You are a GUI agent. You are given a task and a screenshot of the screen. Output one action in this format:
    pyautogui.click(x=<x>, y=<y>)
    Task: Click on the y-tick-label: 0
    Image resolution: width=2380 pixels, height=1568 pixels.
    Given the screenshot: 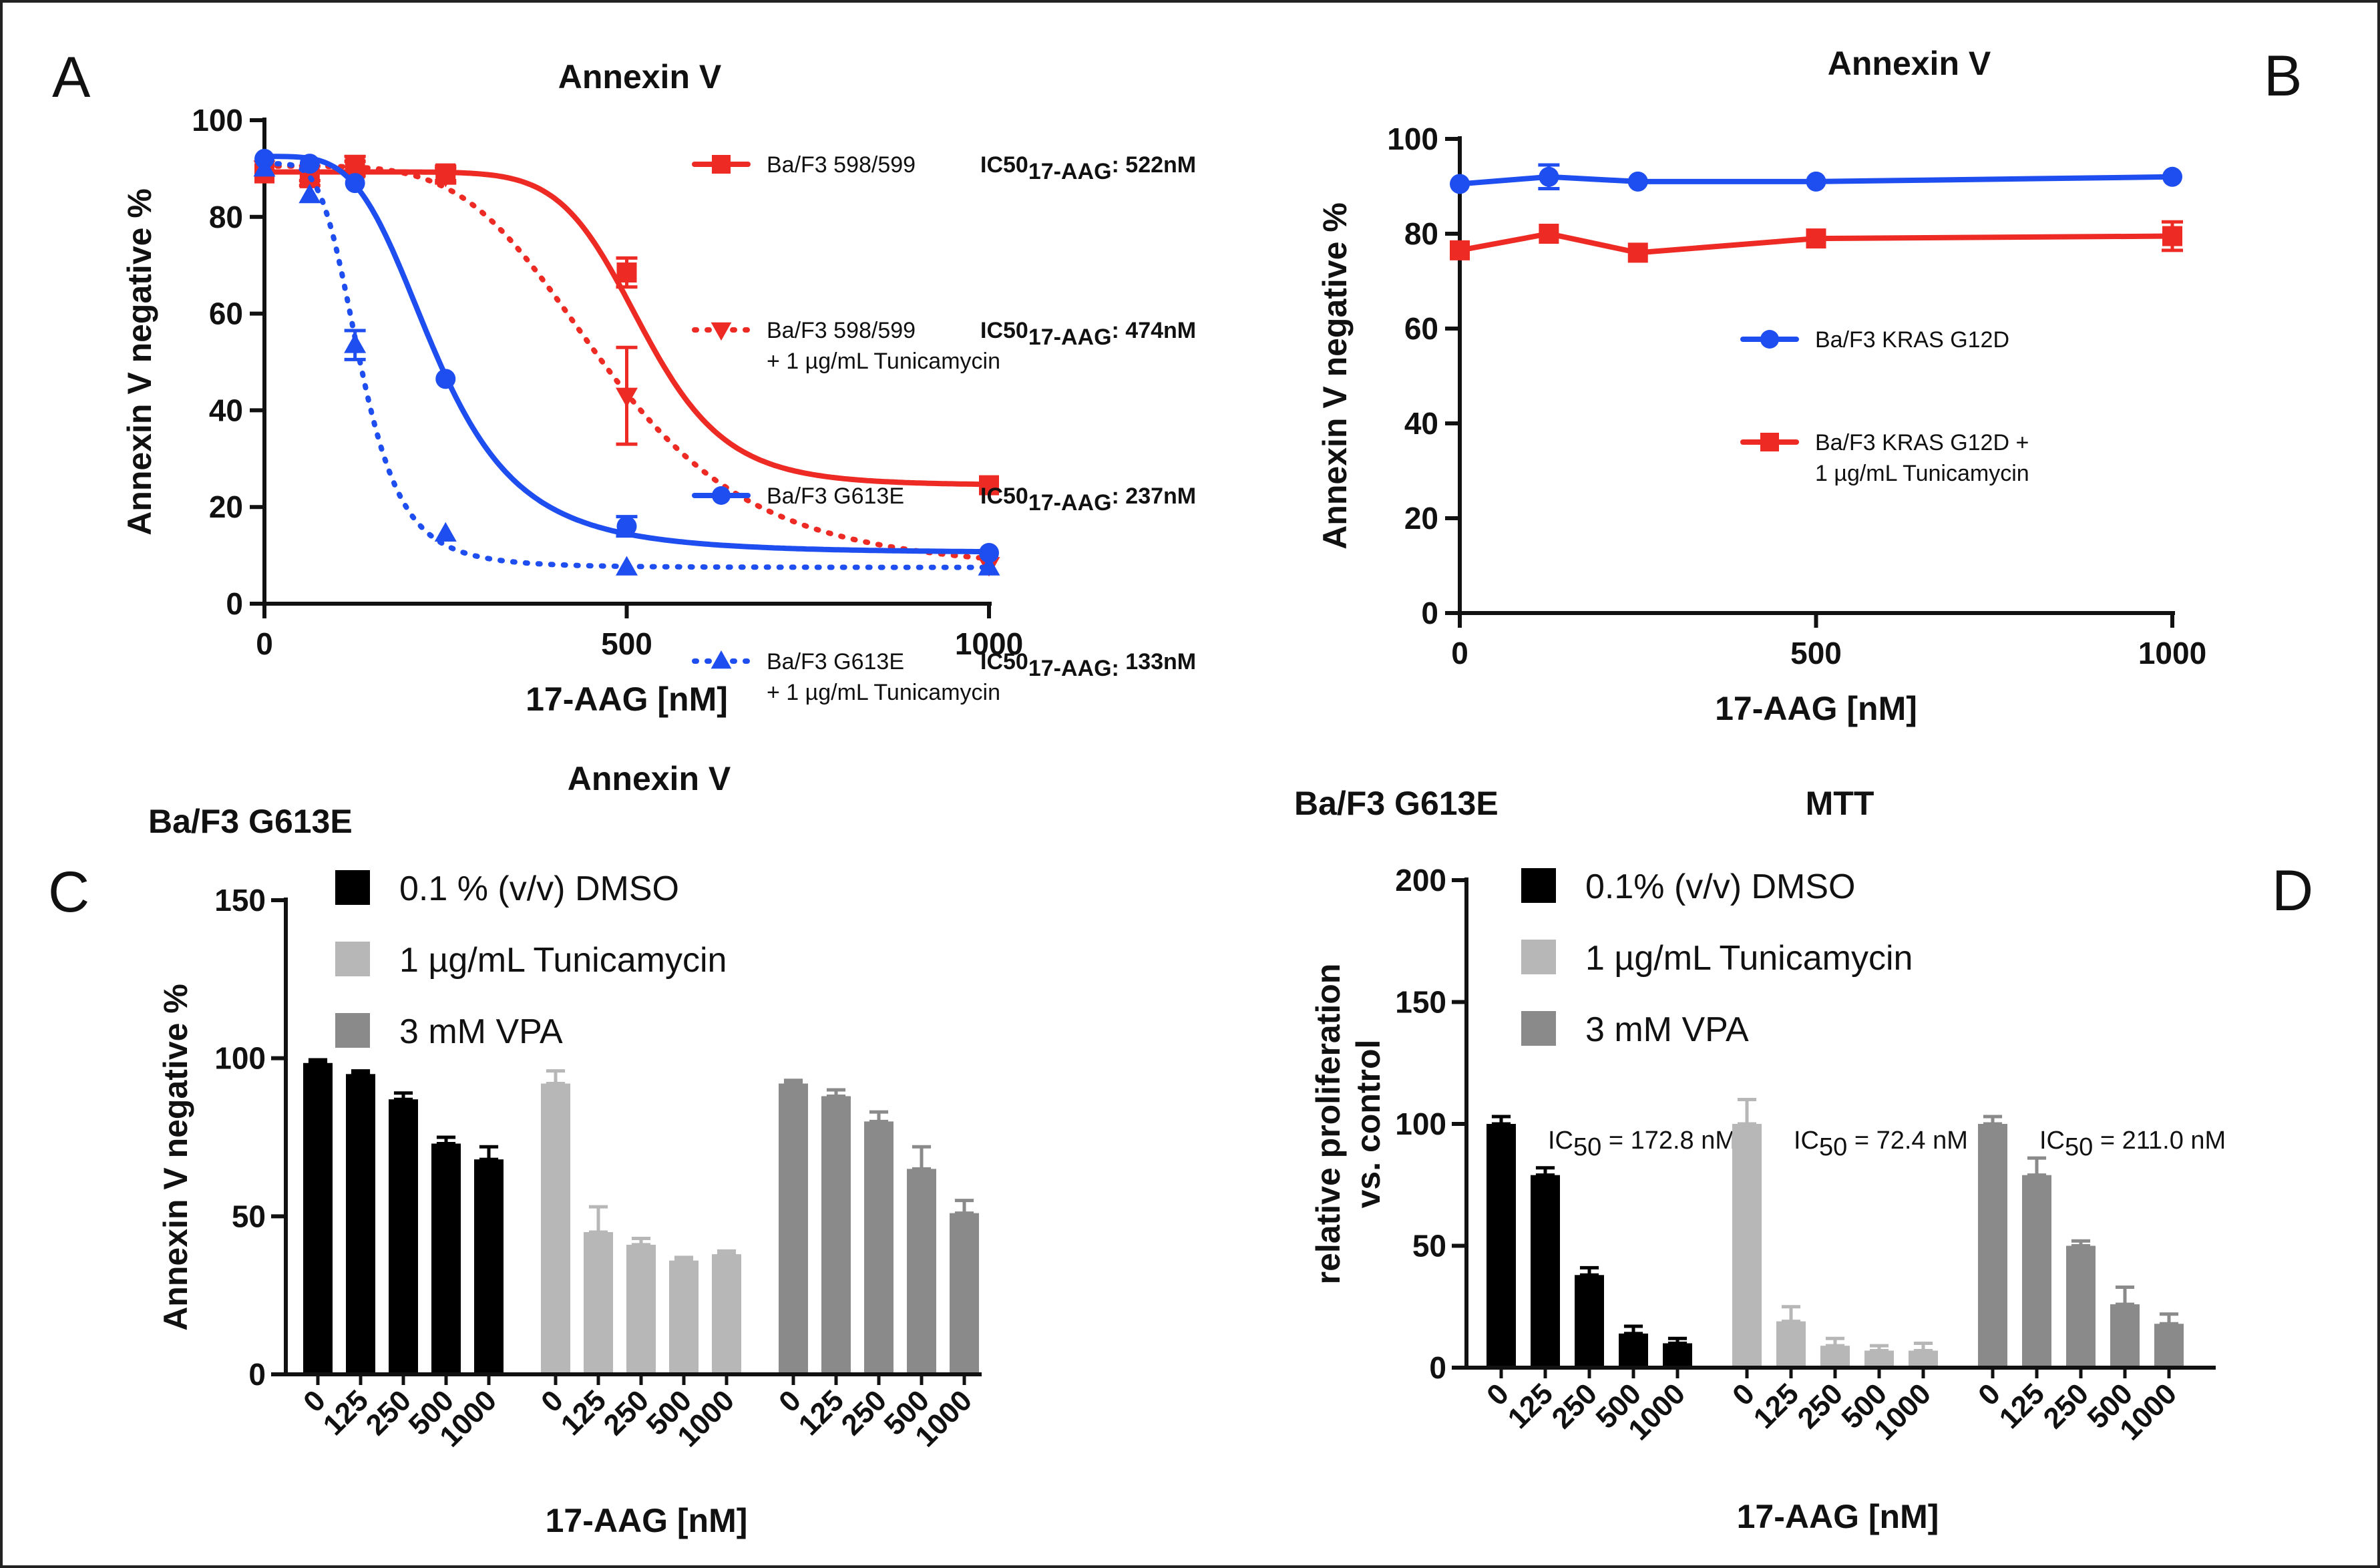 What is the action you would take?
    pyautogui.click(x=257, y=1374)
    